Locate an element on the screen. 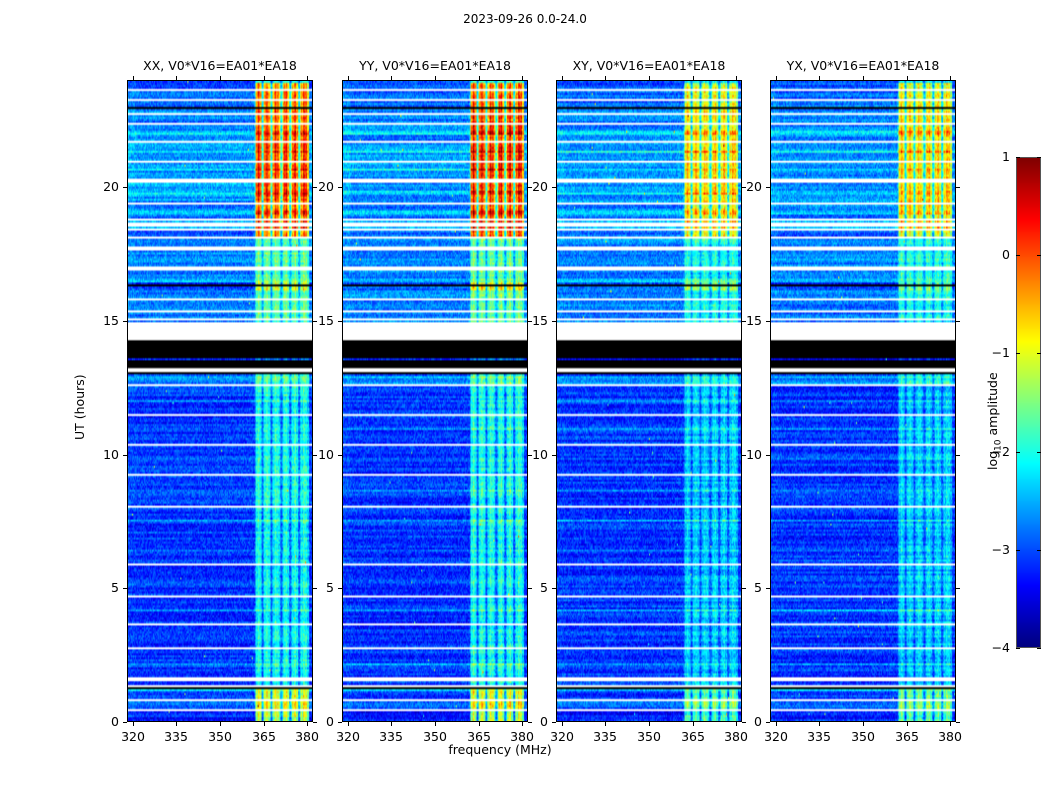 This screenshot has height=800, width=1050. colorbar-tick-label: 1 is located at coordinates (1006, 156).